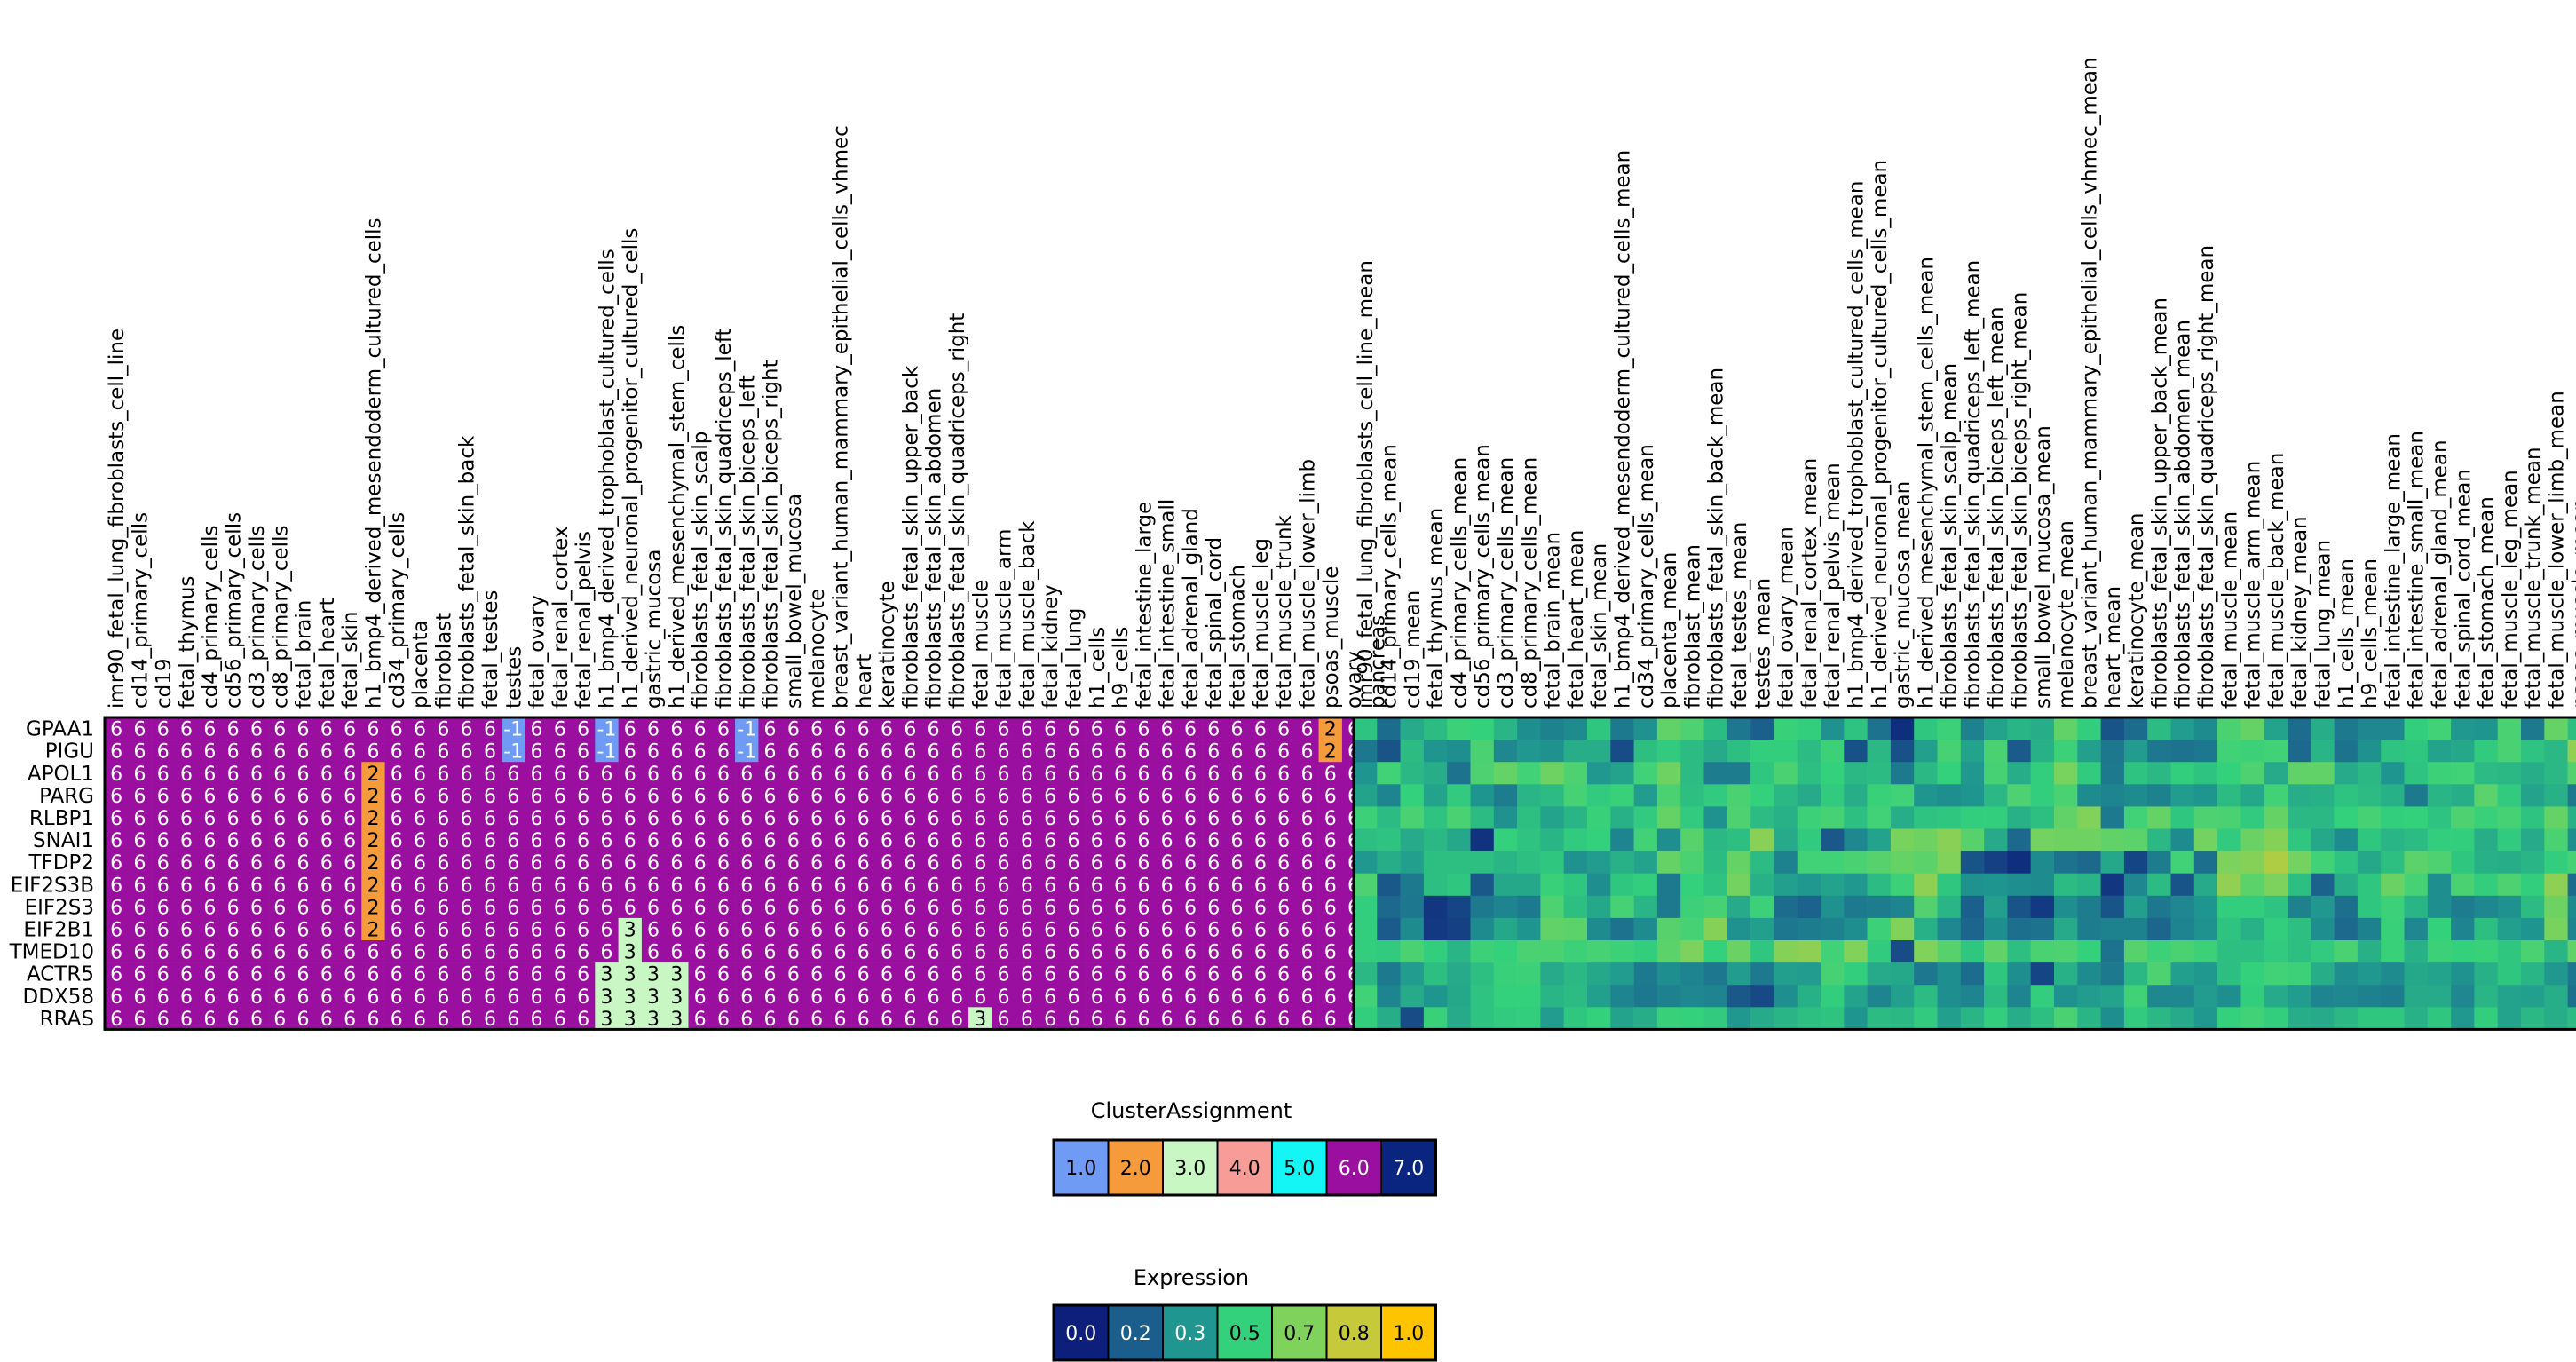  Describe the element at coordinates (58, 998) in the screenshot. I see `row-label: DDX58` at that location.